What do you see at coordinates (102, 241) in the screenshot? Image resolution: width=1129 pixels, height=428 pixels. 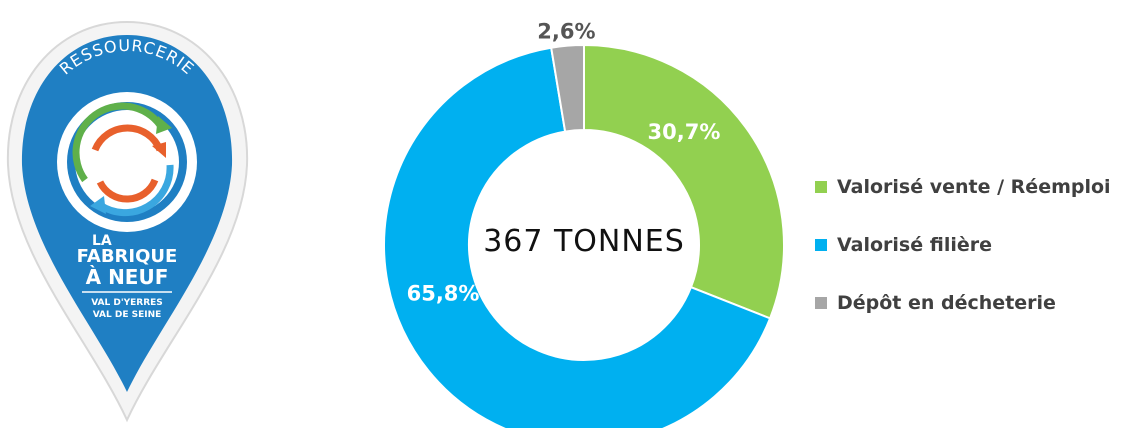 I see `logo-line-1: LA` at bounding box center [102, 241].